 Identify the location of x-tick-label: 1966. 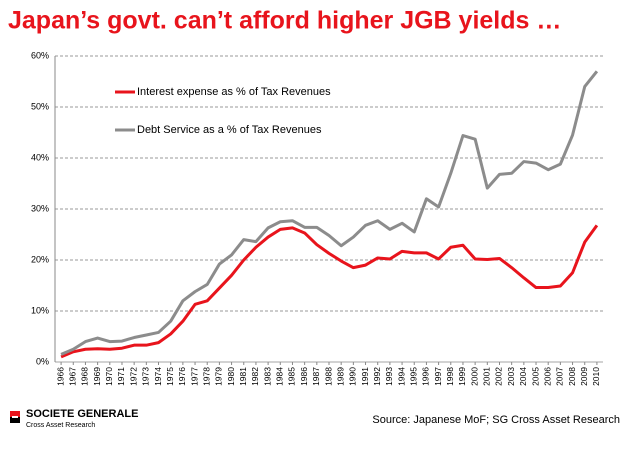
(60, 376).